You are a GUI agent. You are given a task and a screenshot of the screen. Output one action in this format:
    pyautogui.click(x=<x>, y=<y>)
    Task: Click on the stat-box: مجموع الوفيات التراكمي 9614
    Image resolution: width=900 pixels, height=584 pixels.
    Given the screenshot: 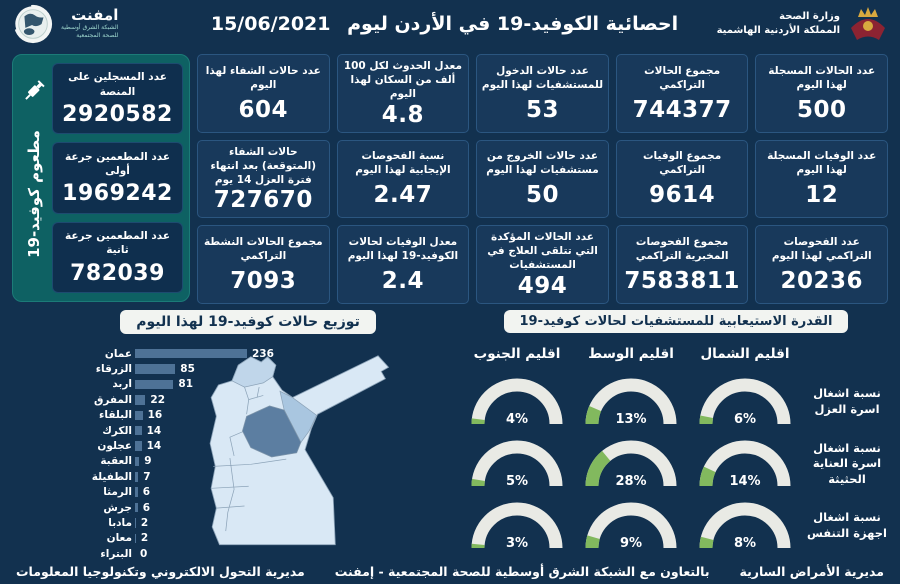 What is the action you would take?
    pyautogui.click(x=682, y=179)
    